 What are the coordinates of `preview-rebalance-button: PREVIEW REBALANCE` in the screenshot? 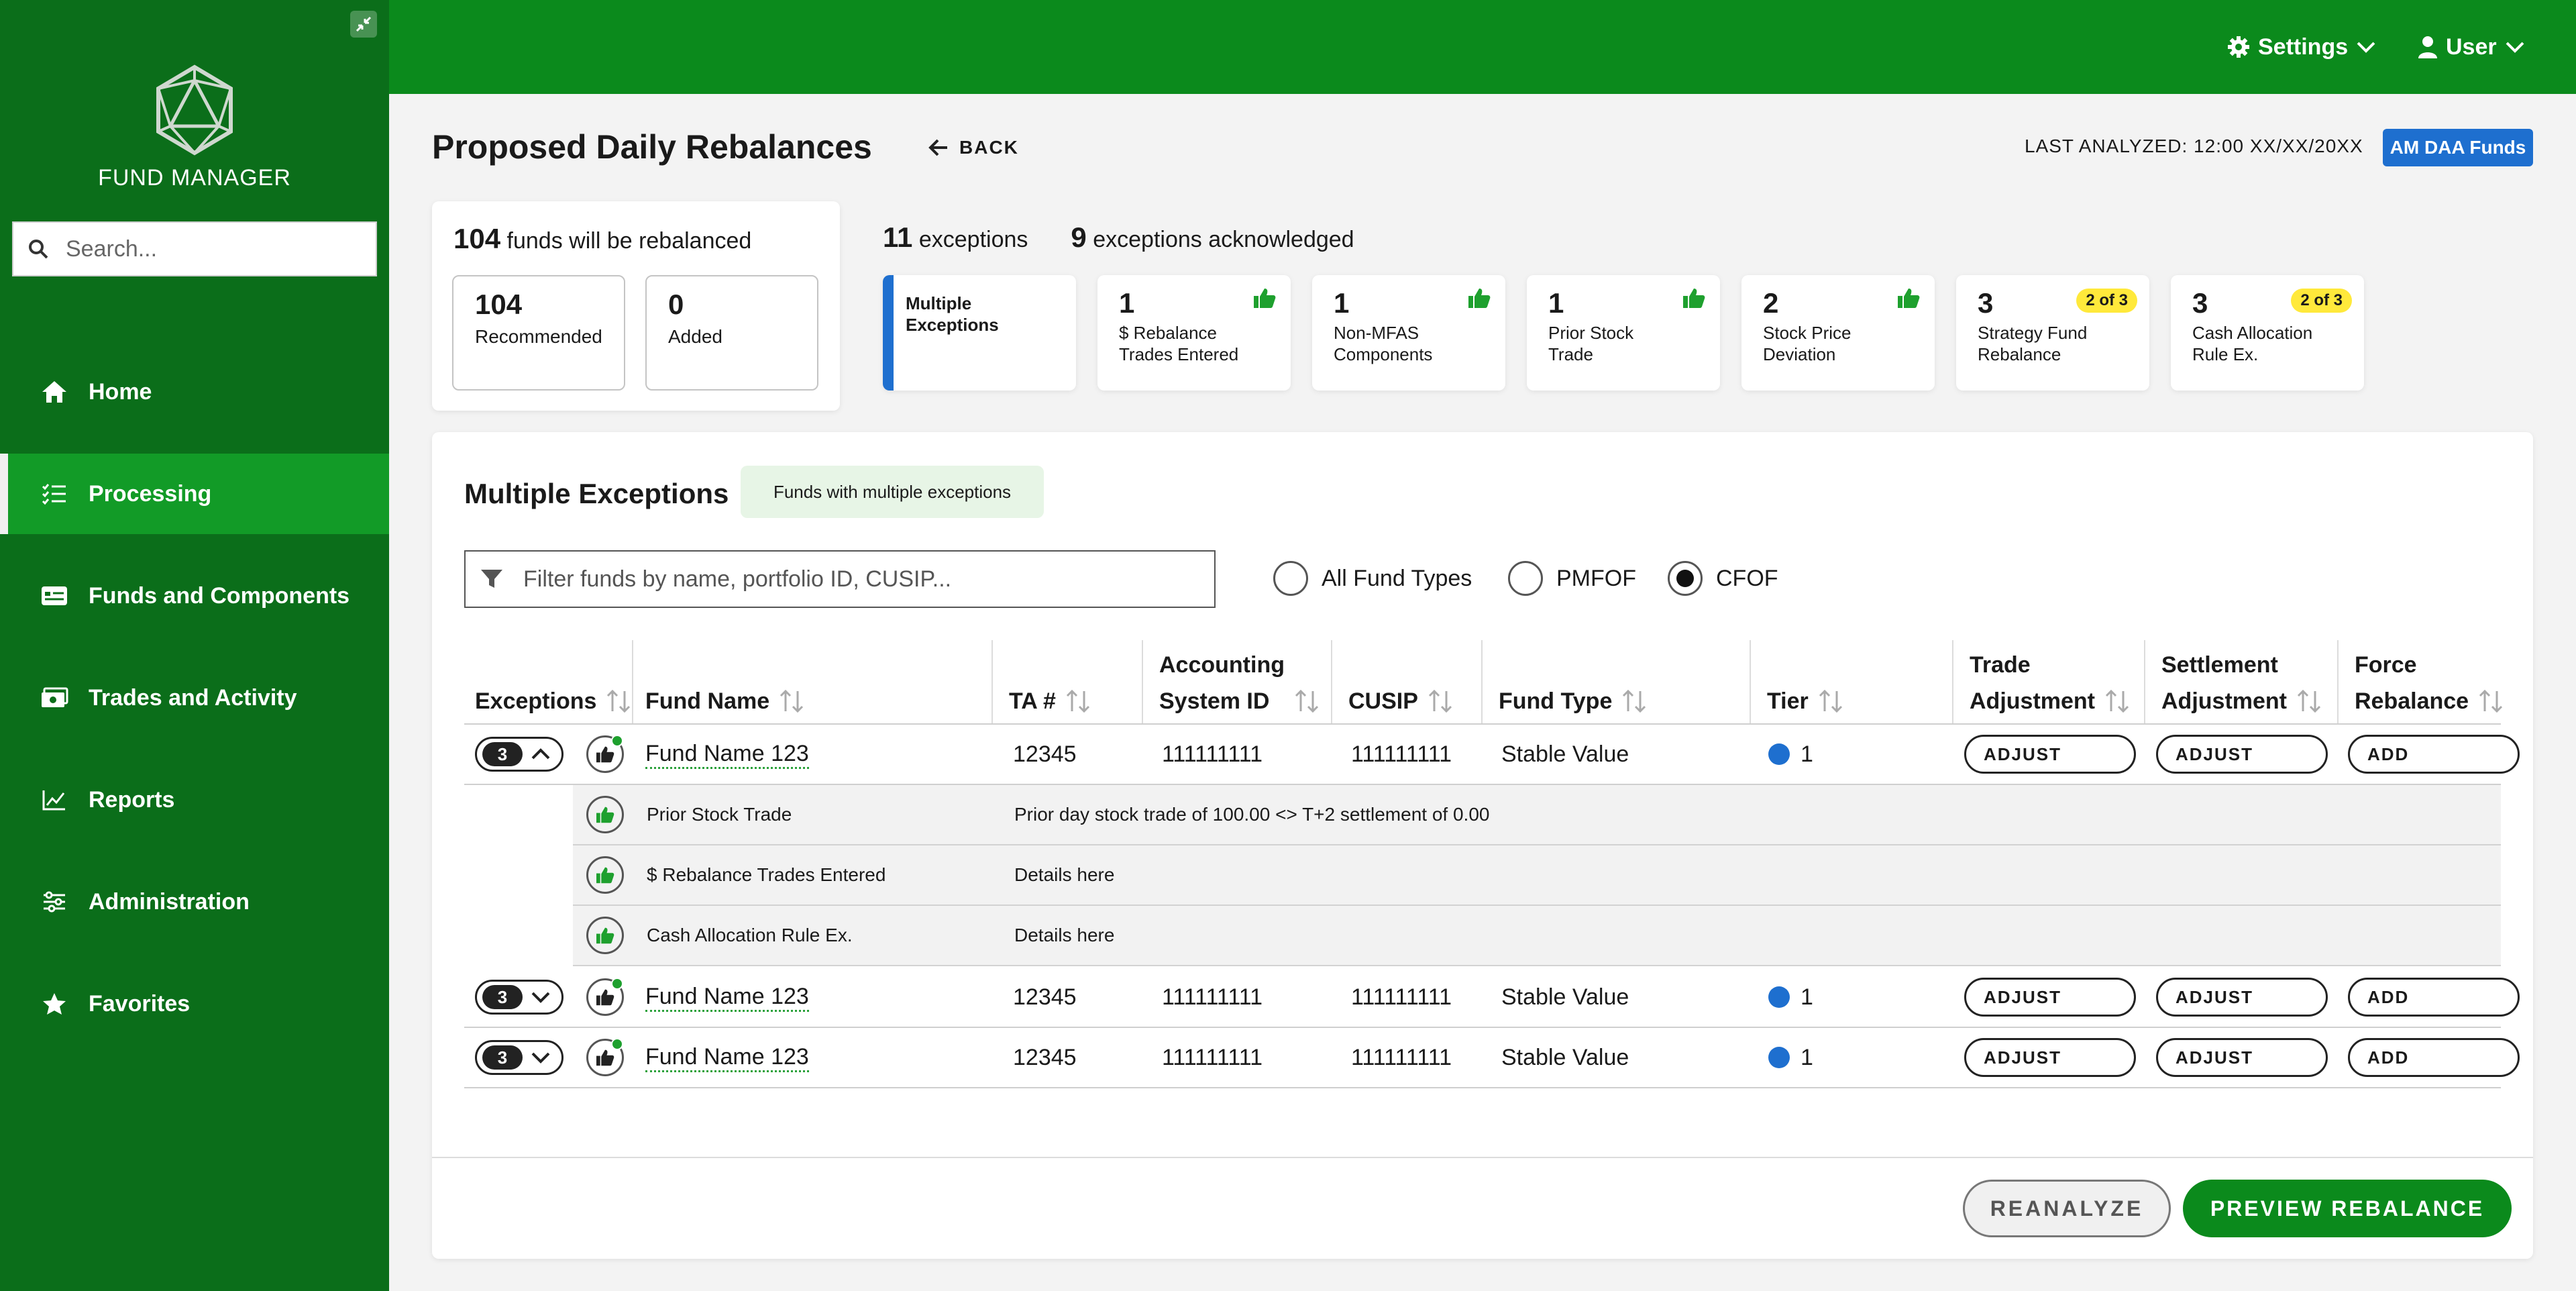 It's located at (2347, 1208).